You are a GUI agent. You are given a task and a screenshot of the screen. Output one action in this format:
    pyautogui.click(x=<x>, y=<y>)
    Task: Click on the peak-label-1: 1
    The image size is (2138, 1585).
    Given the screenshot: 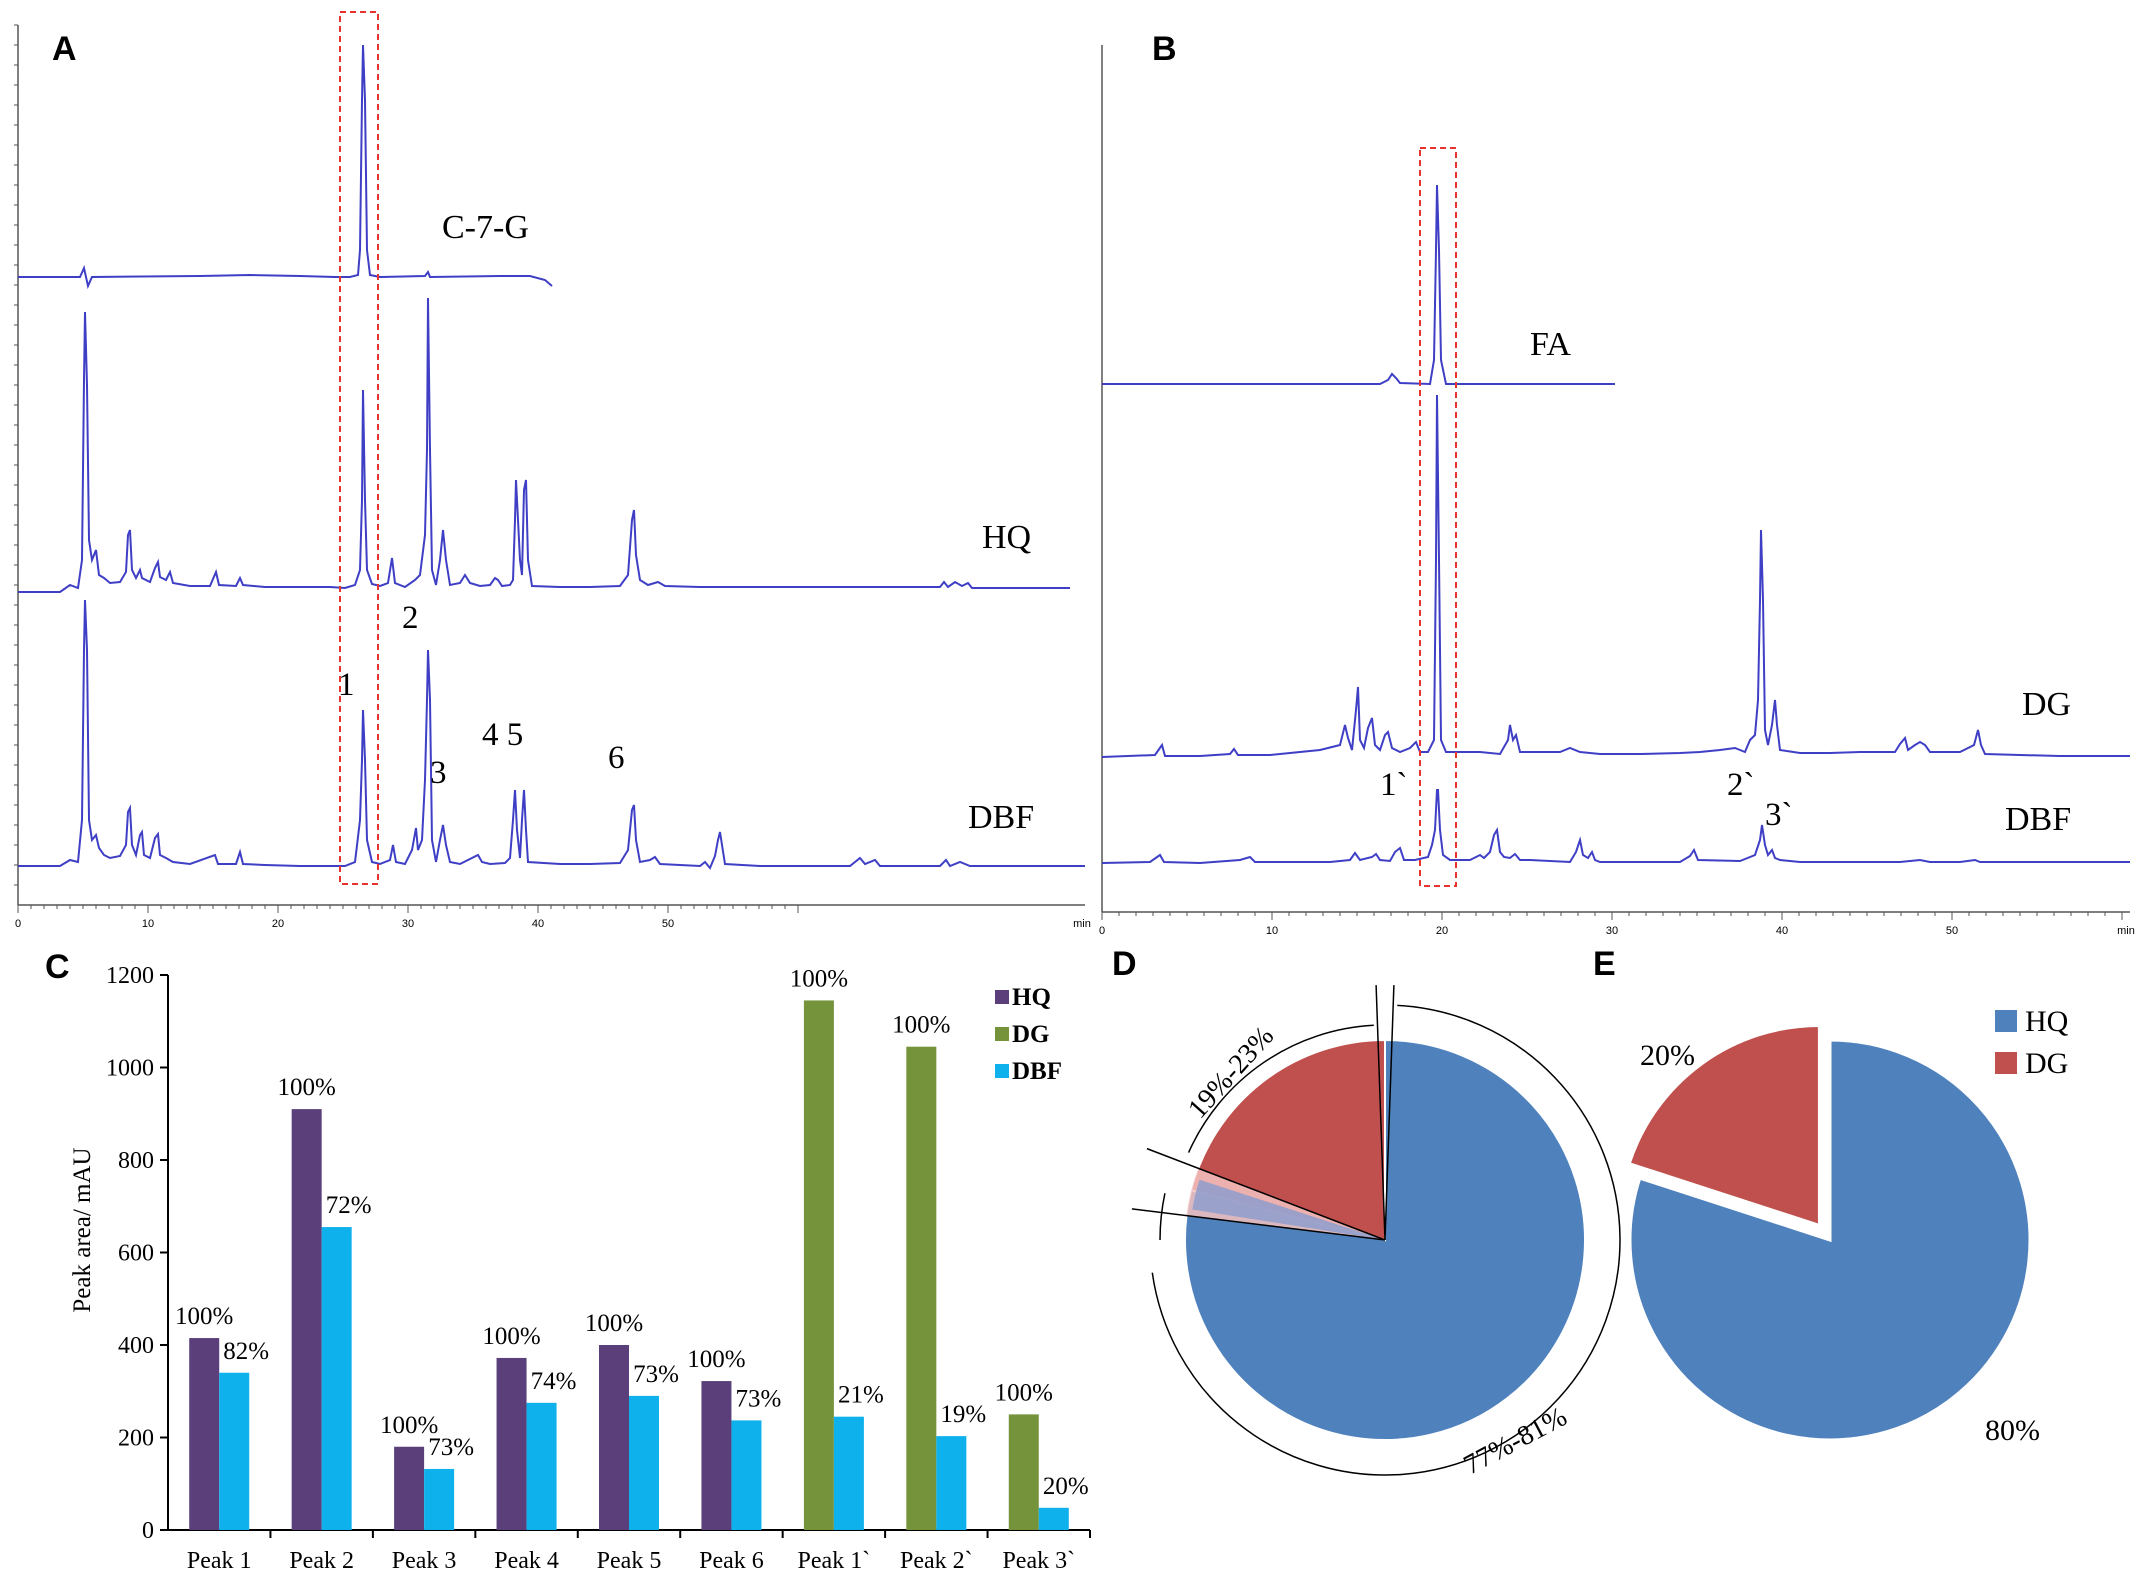 What is the action you would take?
    pyautogui.click(x=346, y=685)
    